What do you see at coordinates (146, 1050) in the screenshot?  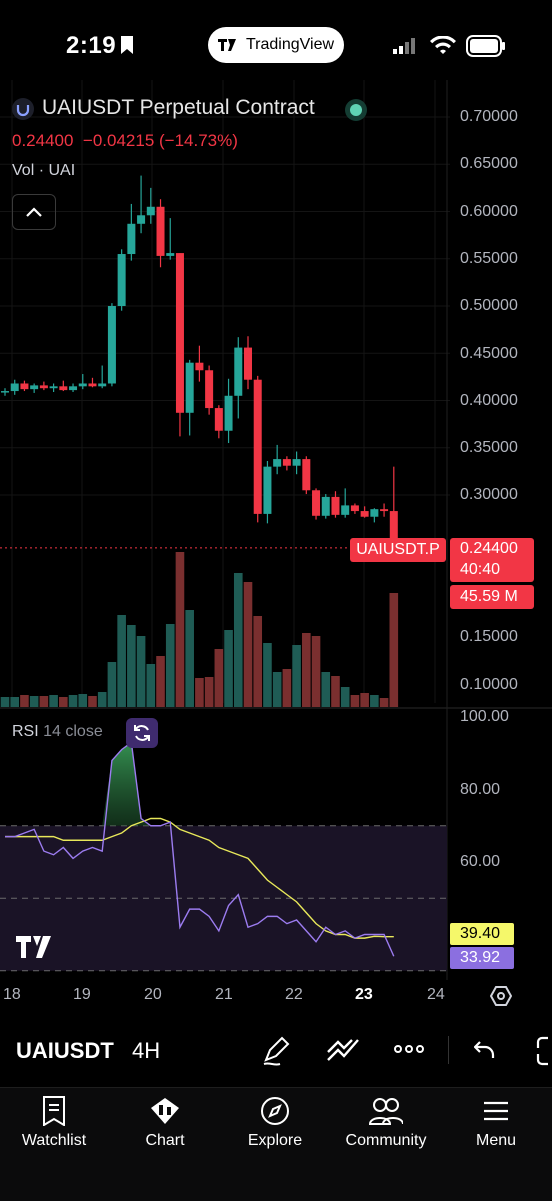 I see `toolbar-interval: 4H` at bounding box center [146, 1050].